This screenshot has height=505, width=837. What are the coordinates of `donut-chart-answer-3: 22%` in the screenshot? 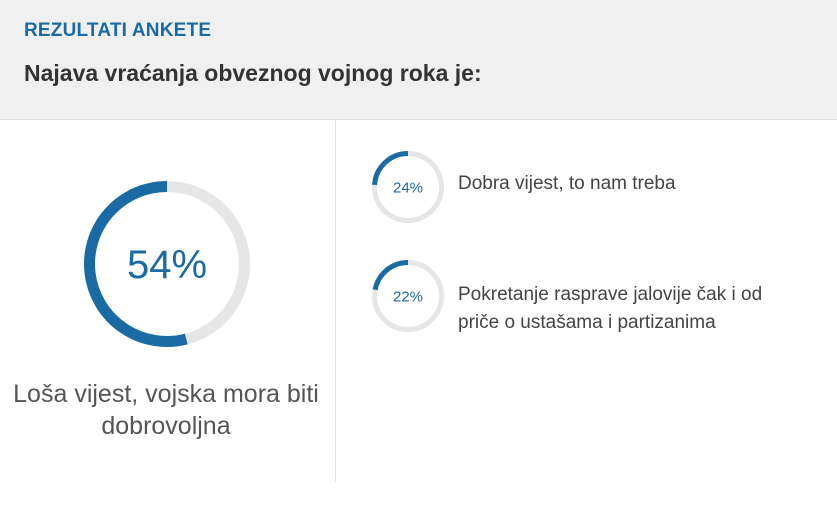 It's located at (408, 296).